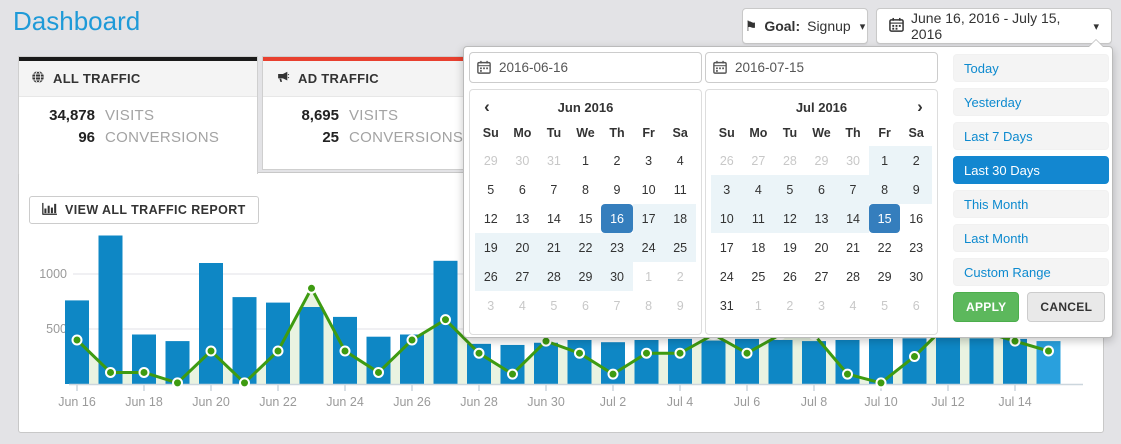 Image resolution: width=1121 pixels, height=444 pixels. What do you see at coordinates (821, 67) in the screenshot?
I see `end-date-input` at bounding box center [821, 67].